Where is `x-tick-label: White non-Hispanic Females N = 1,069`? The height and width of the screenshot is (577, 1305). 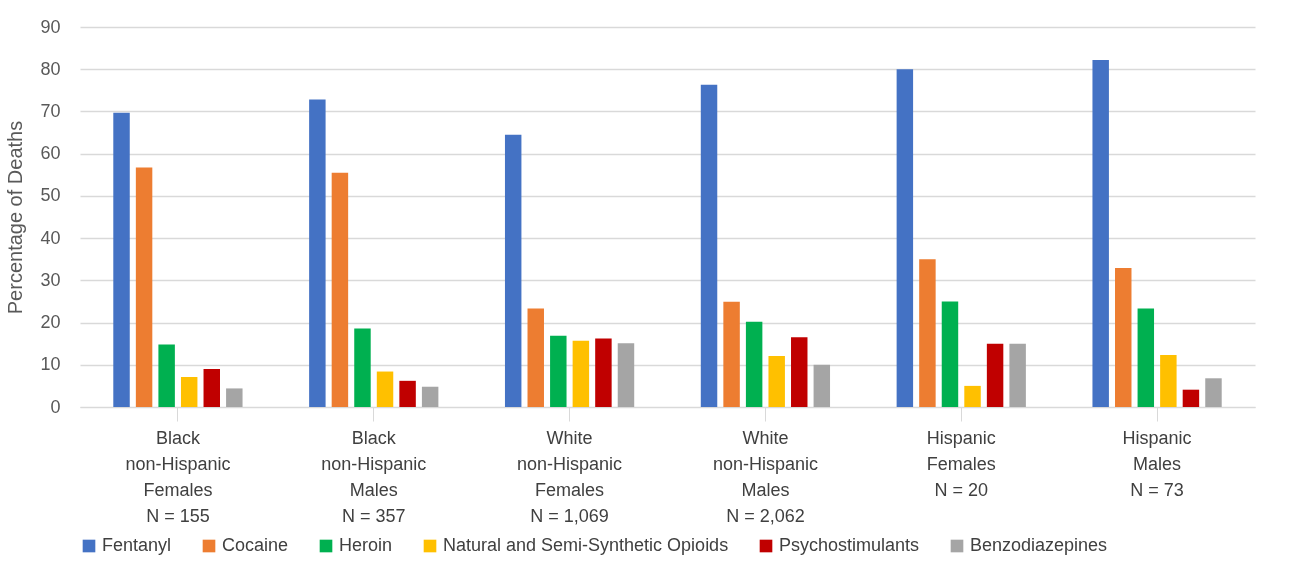
x-tick-label: White non-Hispanic Females N = 1,069 is located at coordinates (570, 476).